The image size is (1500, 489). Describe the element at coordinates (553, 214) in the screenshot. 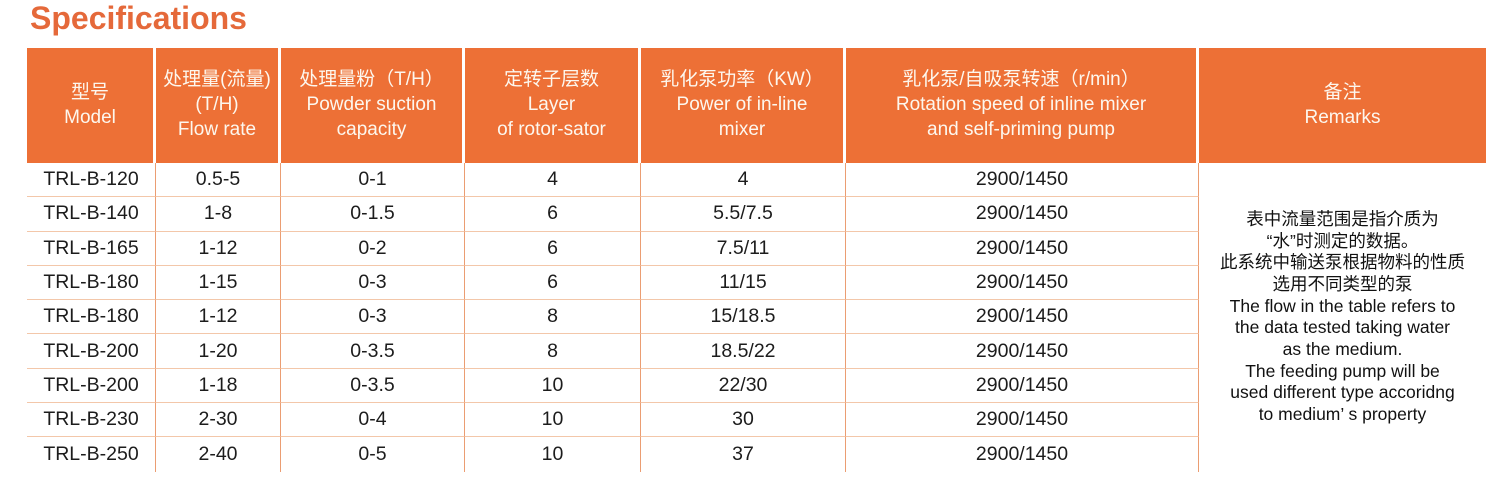

I see `cell-rotor-layers-row-2: 6` at that location.